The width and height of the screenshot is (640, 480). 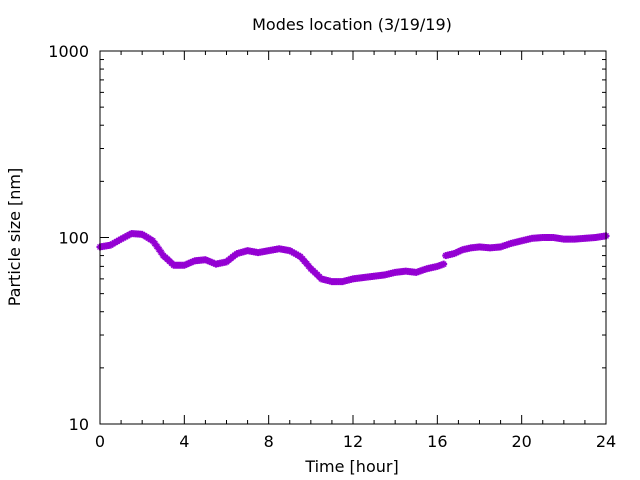 I want to click on x-tick-label: 4, so click(x=184, y=441).